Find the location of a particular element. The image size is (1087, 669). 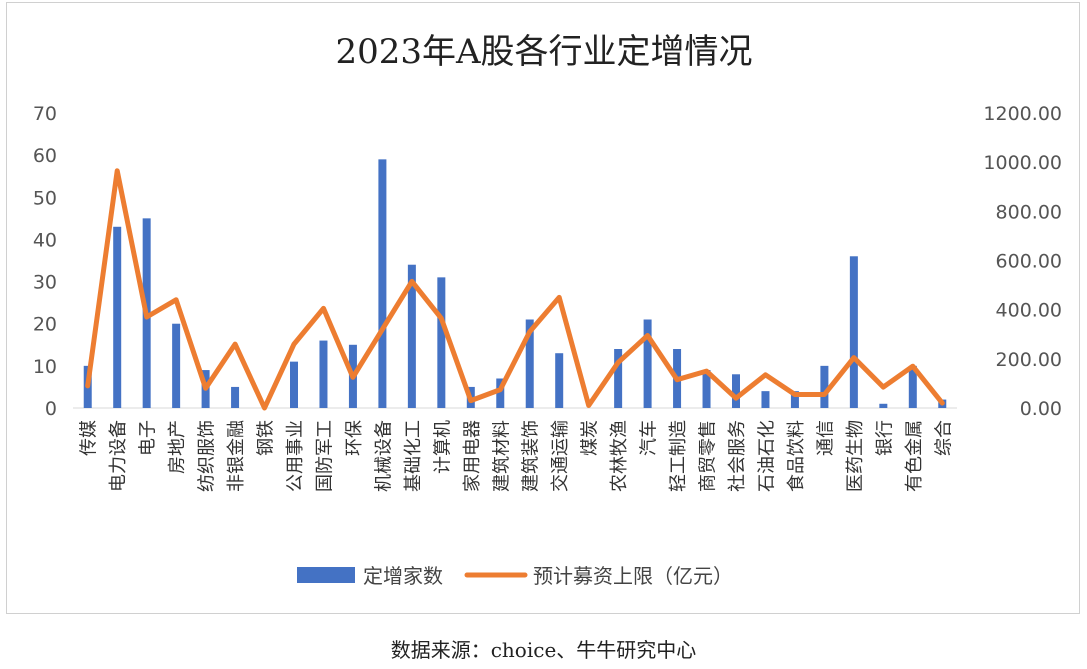

category-label: 通信 is located at coordinates (825, 438).